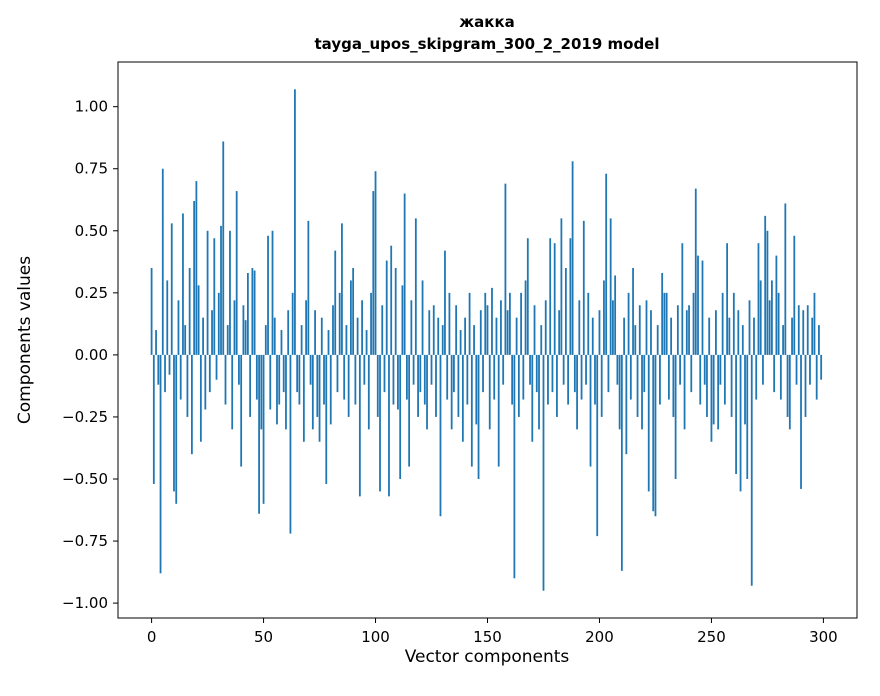 Image resolution: width=880 pixels, height=696 pixels. Describe the element at coordinates (375, 637) in the screenshot. I see `x-tick-label: 100` at that location.